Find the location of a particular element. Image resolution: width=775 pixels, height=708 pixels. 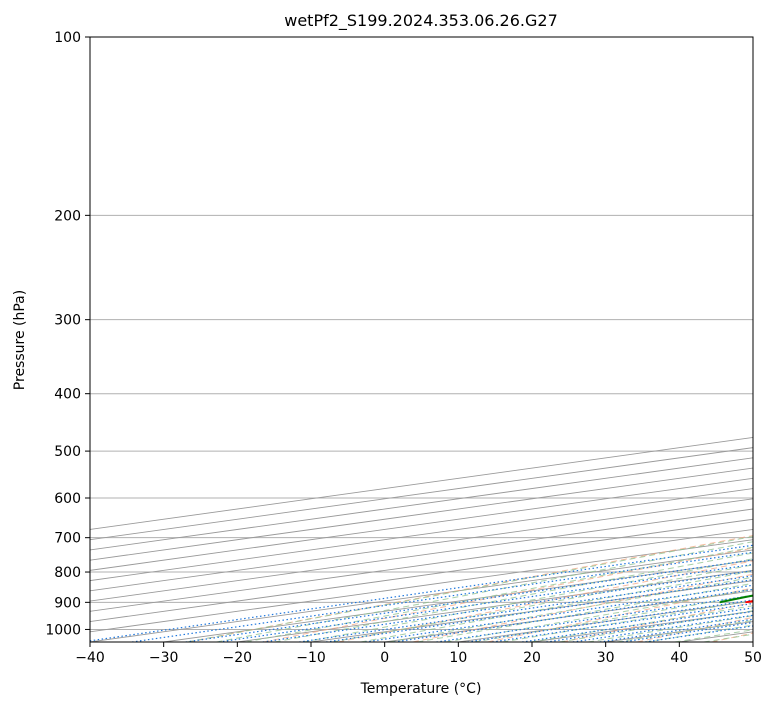

y-tick-label: 500 is located at coordinates (67, 452).